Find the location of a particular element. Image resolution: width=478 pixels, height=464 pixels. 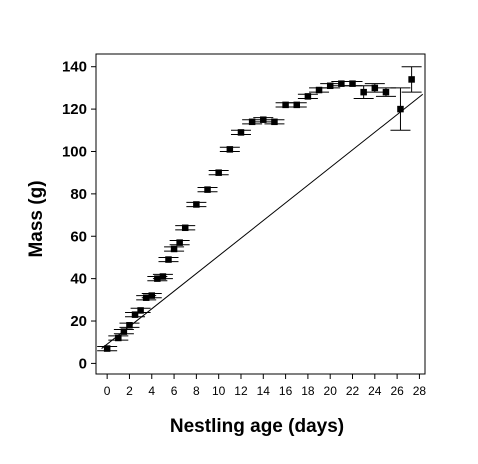

y-tick-label: 0 is located at coordinates (83, 363).